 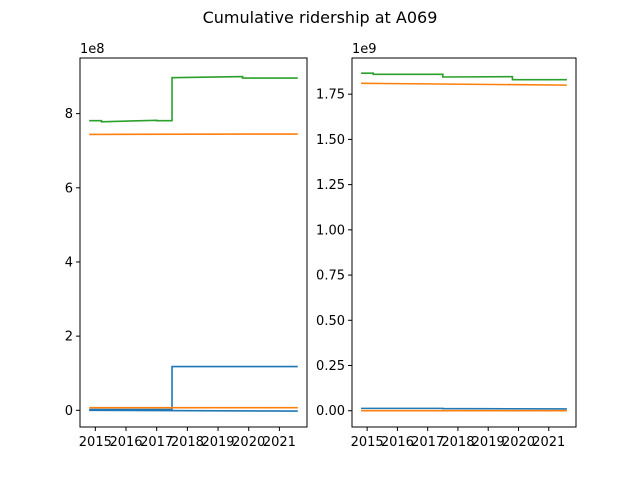 What do you see at coordinates (330, 140) in the screenshot?
I see `y-tick-label: 1.50` at bounding box center [330, 140].